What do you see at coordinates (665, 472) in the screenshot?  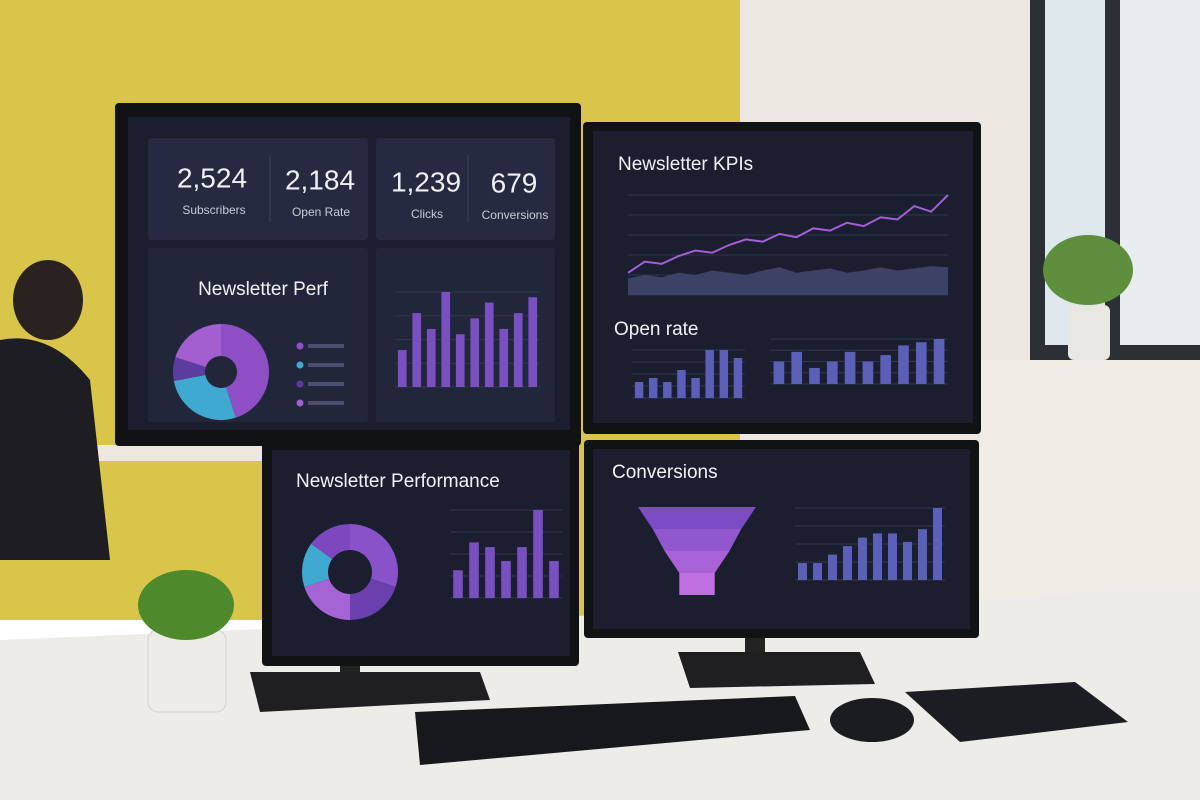 I see `panel-title: Conversions` at bounding box center [665, 472].